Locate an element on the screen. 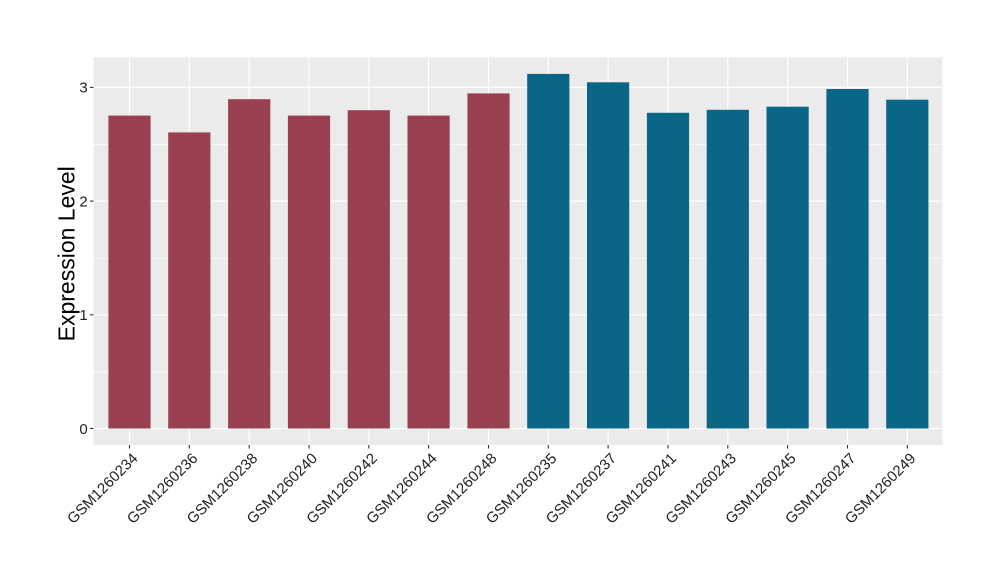  svg-text: 0 is located at coordinates (83, 429).